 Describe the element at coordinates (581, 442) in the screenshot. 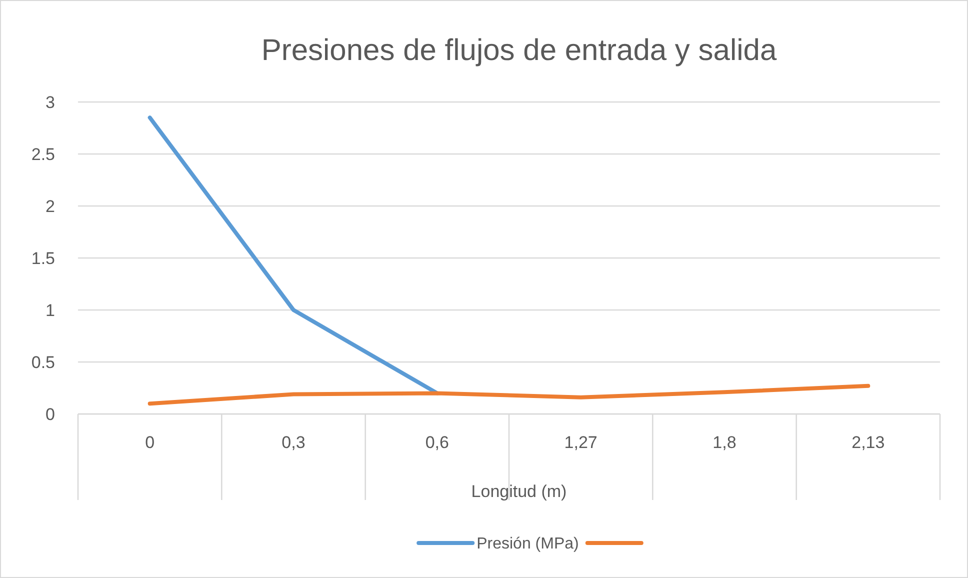

I see `x-tick-label: 1,27` at that location.